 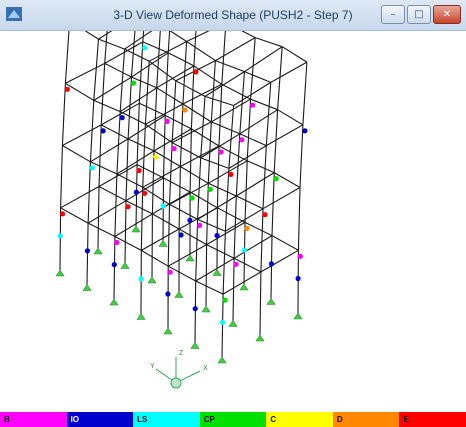 What do you see at coordinates (299, 419) in the screenshot?
I see `legend-item-c: C` at bounding box center [299, 419].